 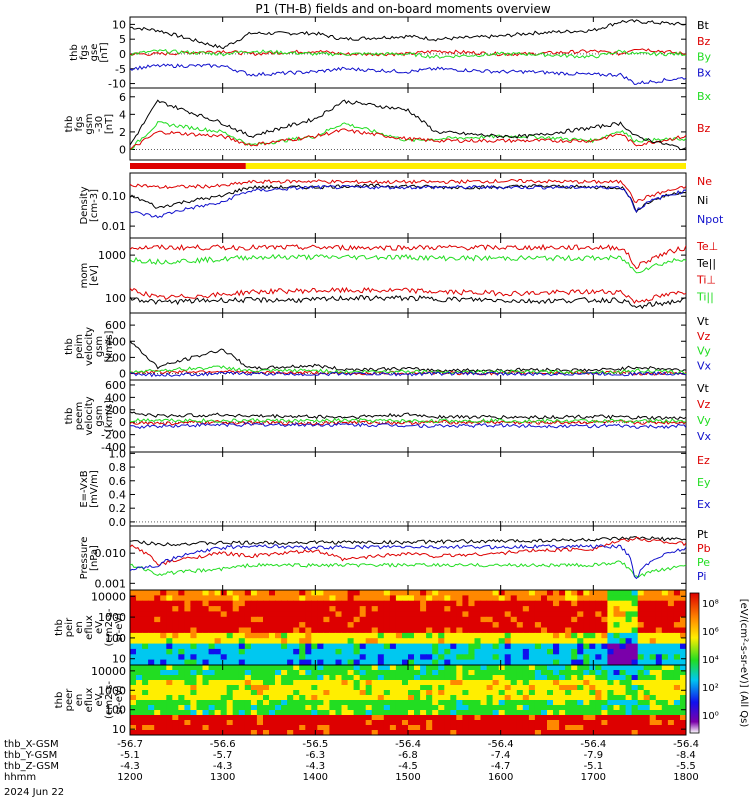 I want to click on y-axis-label: Pressure [nPa], so click(x=89, y=558).